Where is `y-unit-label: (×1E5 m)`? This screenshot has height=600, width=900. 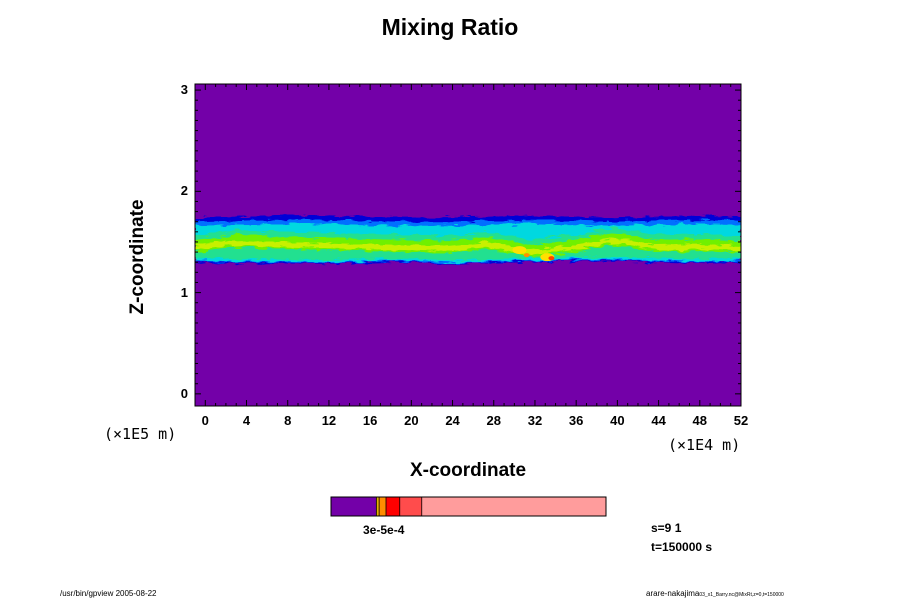
y-unit-label: (×1E5 m) is located at coordinates (140, 434).